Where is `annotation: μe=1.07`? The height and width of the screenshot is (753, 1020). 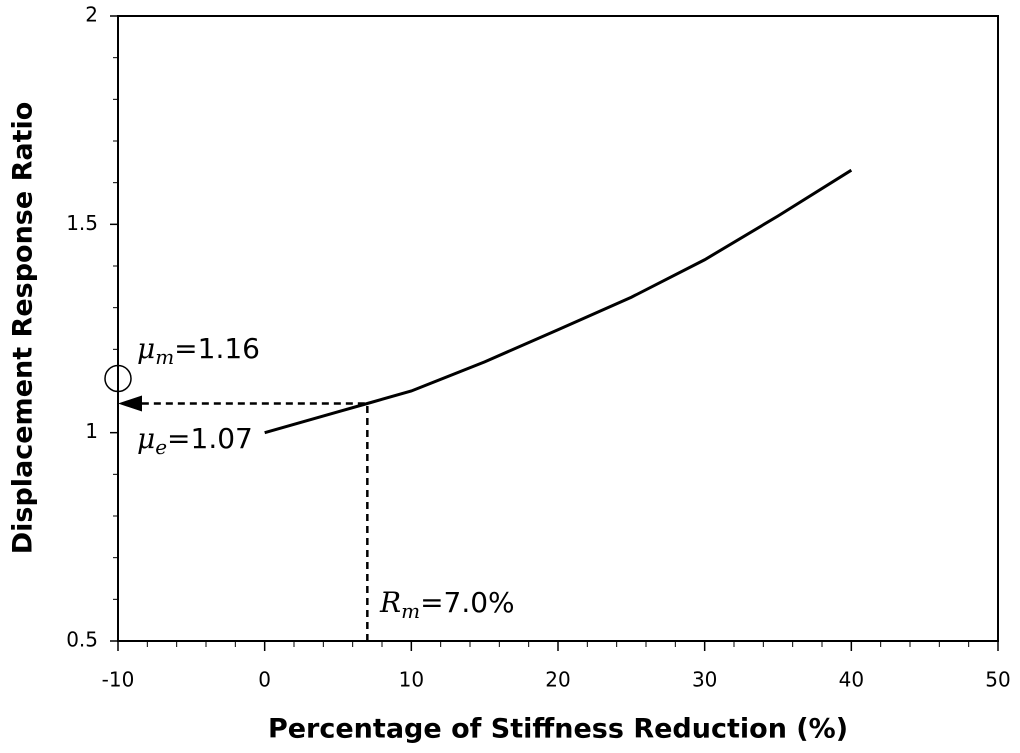
annotation: μe=1.07 is located at coordinates (195, 440).